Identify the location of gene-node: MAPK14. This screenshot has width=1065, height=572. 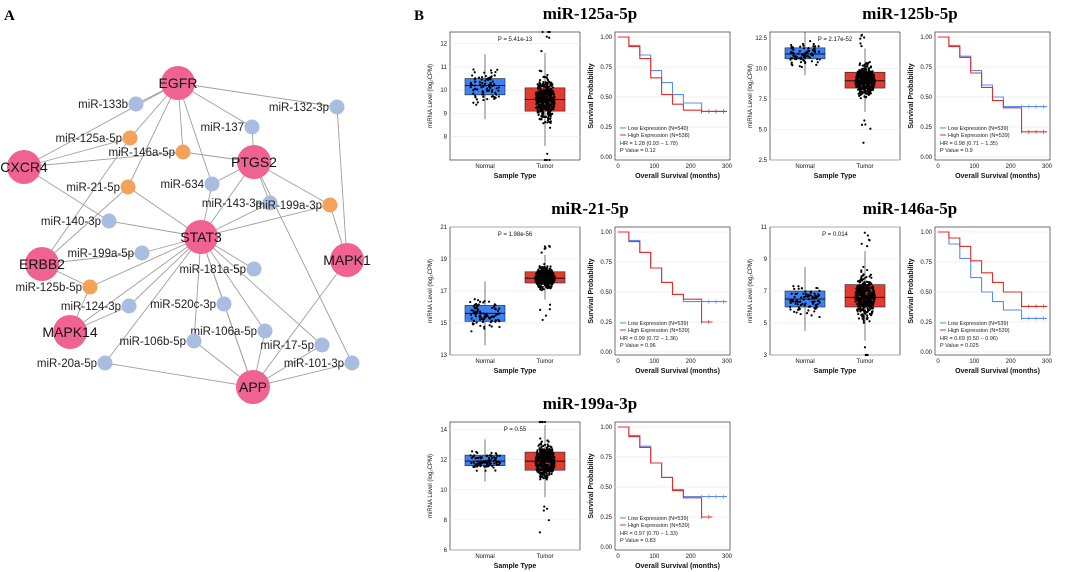
(70, 332).